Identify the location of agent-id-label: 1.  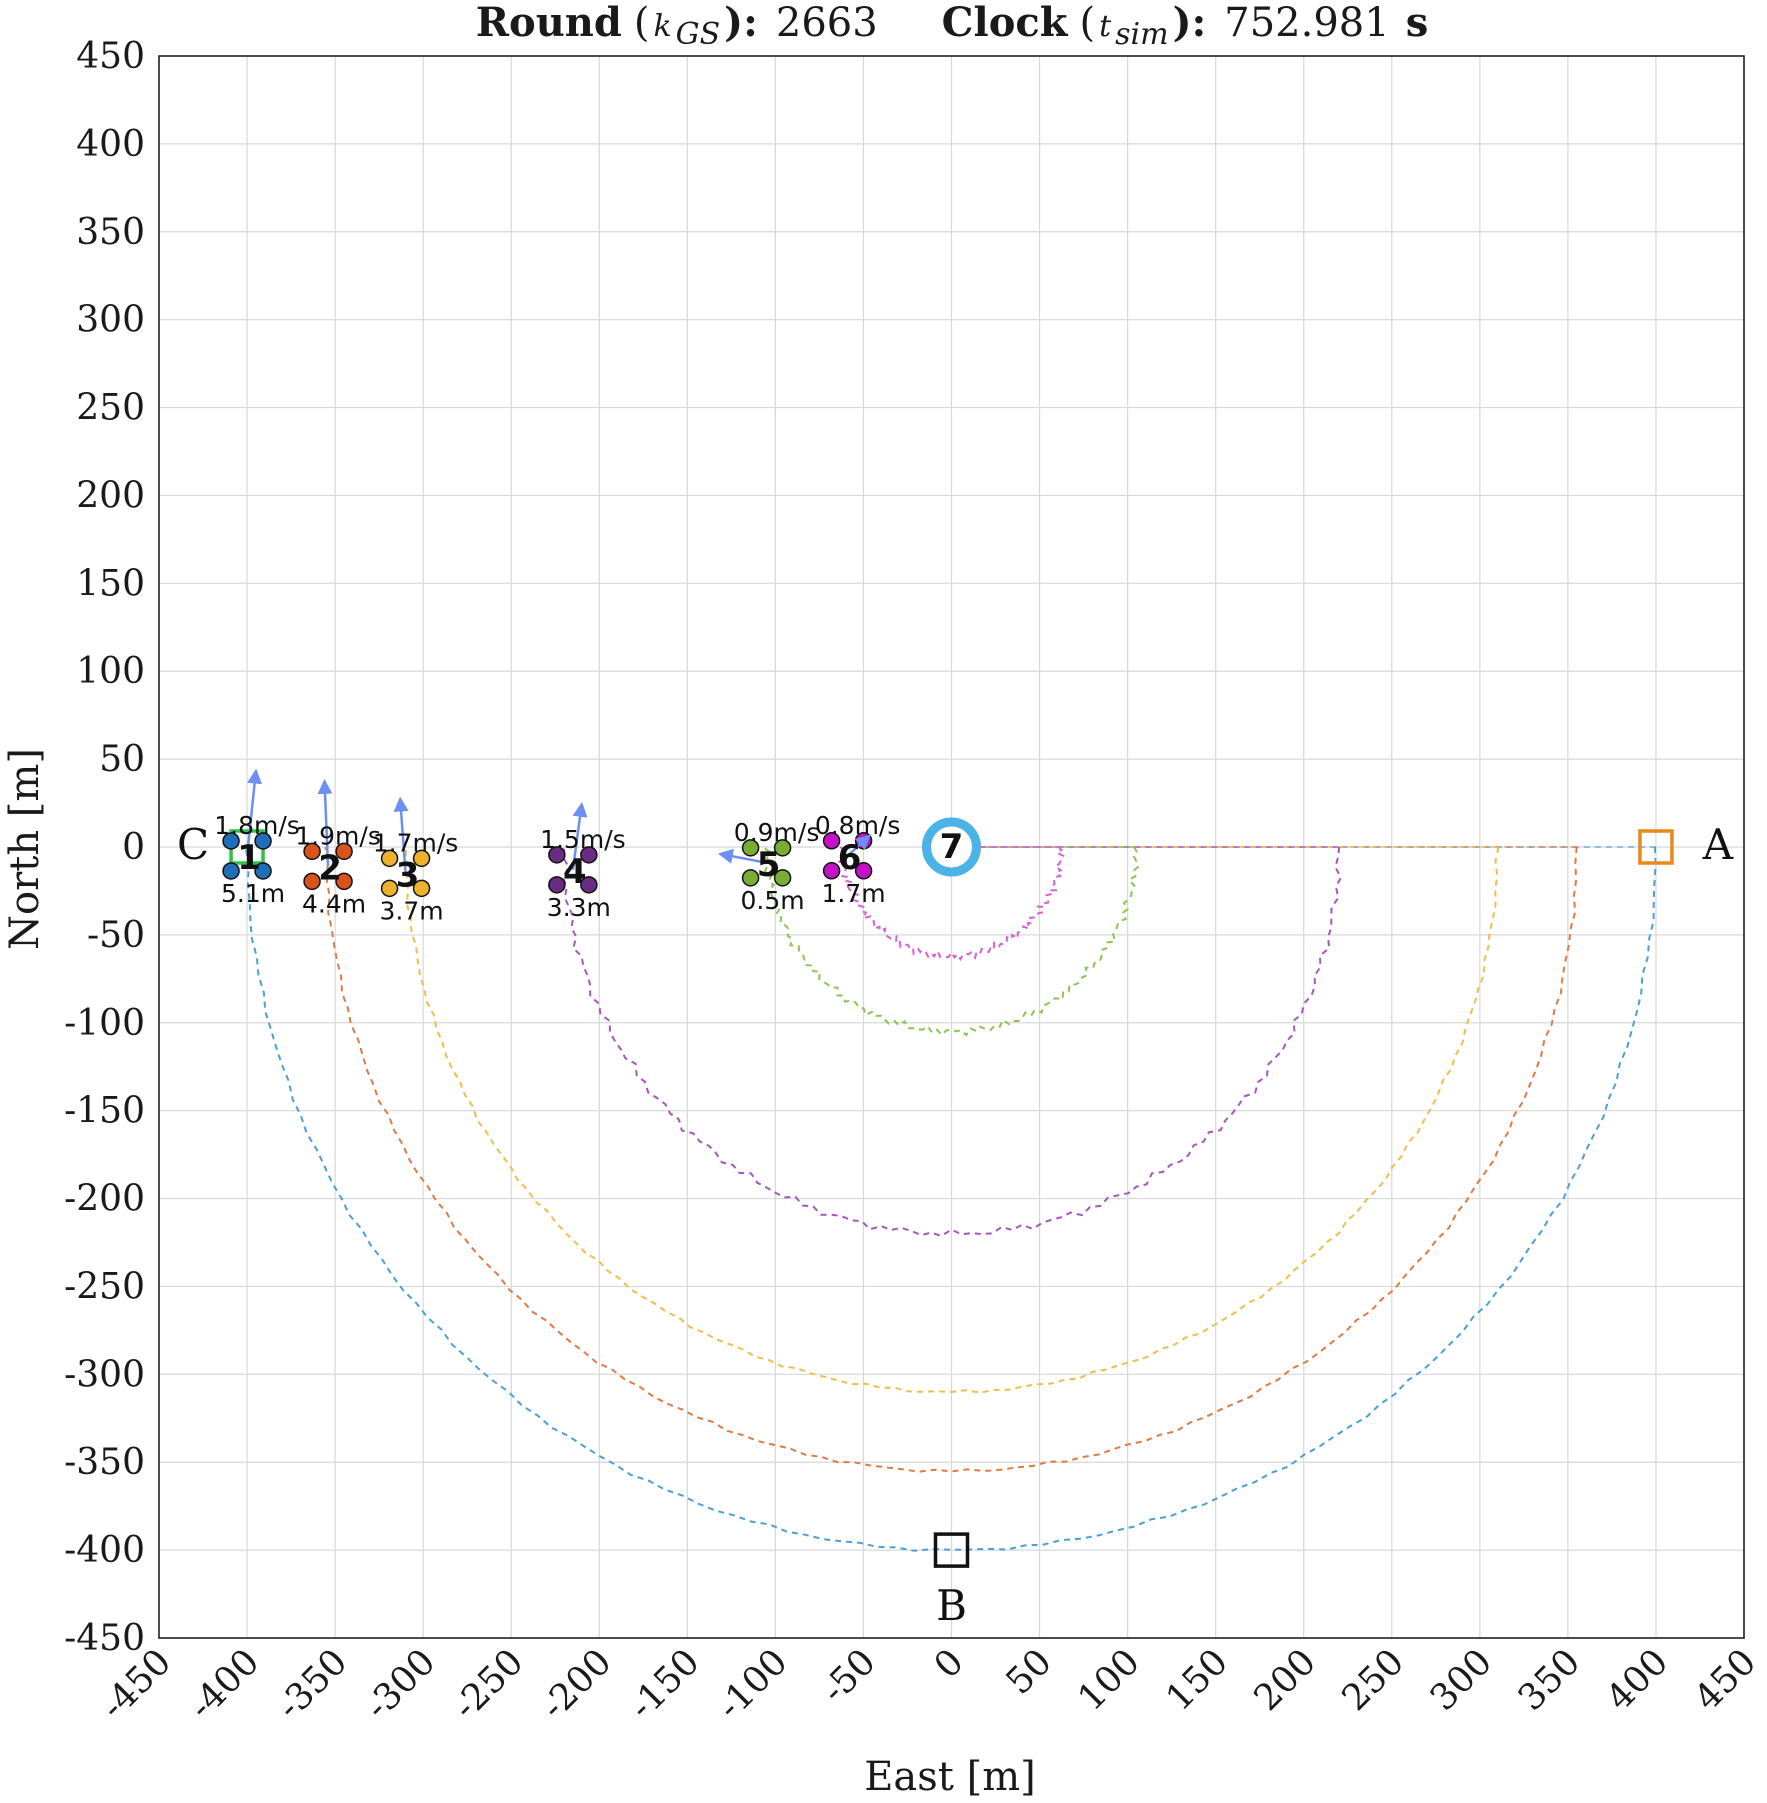
(249, 858).